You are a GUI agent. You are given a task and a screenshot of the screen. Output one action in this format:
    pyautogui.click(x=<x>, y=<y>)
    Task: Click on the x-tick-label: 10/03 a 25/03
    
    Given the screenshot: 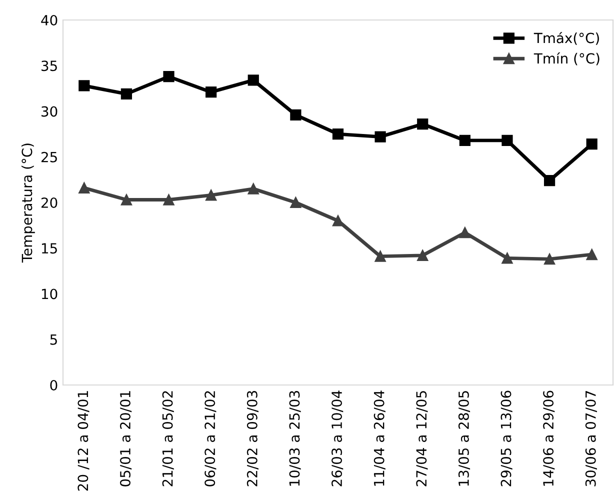 What is the action you would take?
    pyautogui.click(x=295, y=438)
    